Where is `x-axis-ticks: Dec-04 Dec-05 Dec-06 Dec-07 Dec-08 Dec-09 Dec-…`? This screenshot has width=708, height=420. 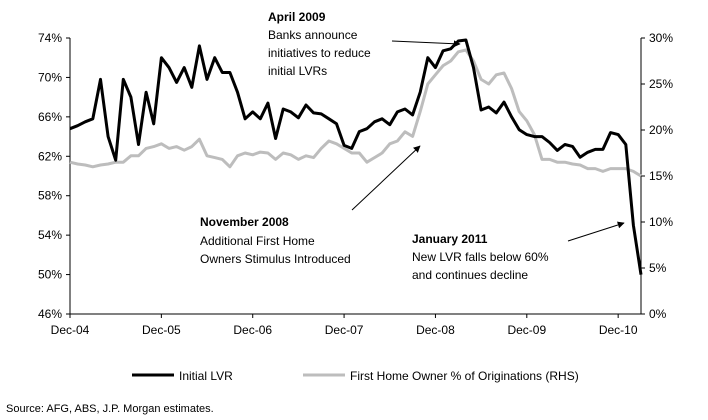
x-axis-ticks: Dec-04 Dec-05 Dec-06 Dec-07 Dec-08 Dec-09 Dec-… is located at coordinates (344, 325).